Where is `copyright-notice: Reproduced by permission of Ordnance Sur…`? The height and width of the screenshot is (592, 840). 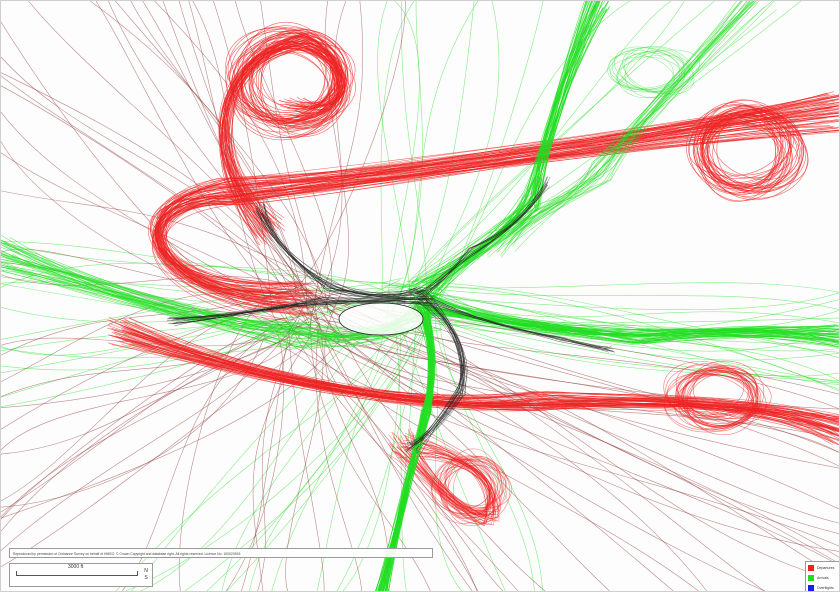 copyright-notice: Reproduced by permission of Ordnance Sur… is located at coordinates (221, 553).